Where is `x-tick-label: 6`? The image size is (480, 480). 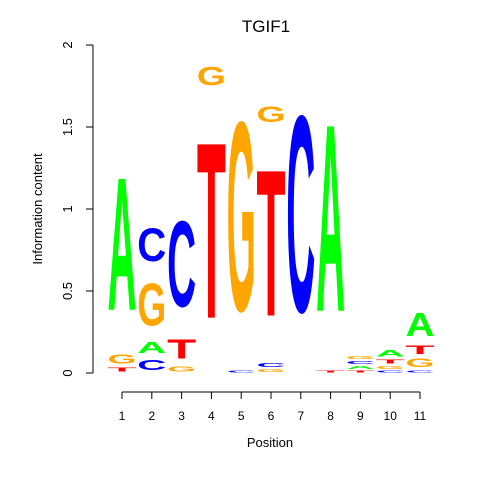 x-tick-label: 6 is located at coordinates (271, 416).